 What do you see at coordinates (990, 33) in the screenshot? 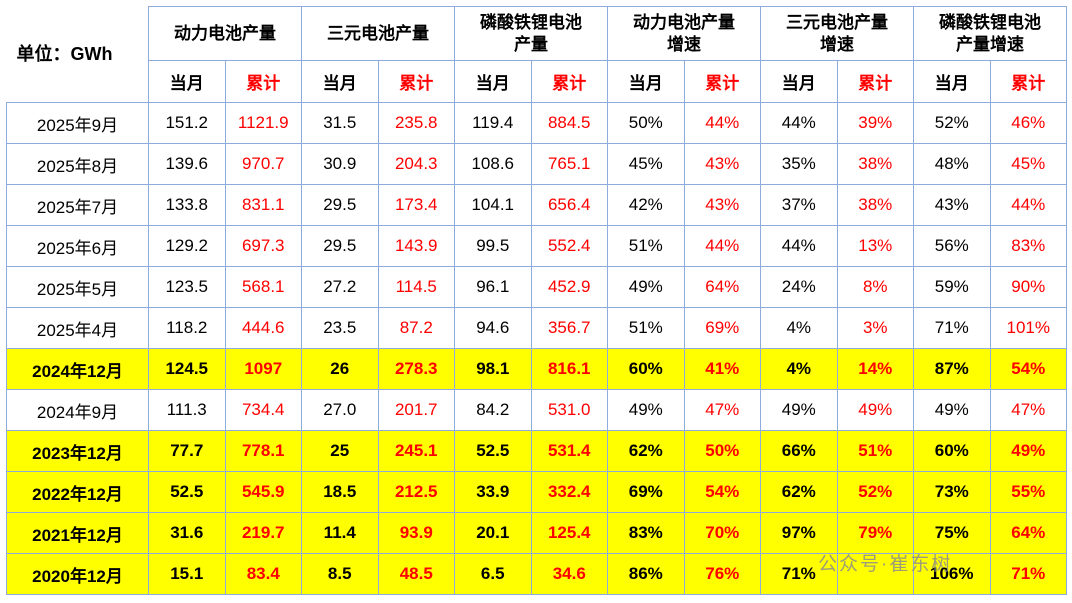
I see `column-group-header-5: 磷酸铁锂电池 产量增速` at bounding box center [990, 33].